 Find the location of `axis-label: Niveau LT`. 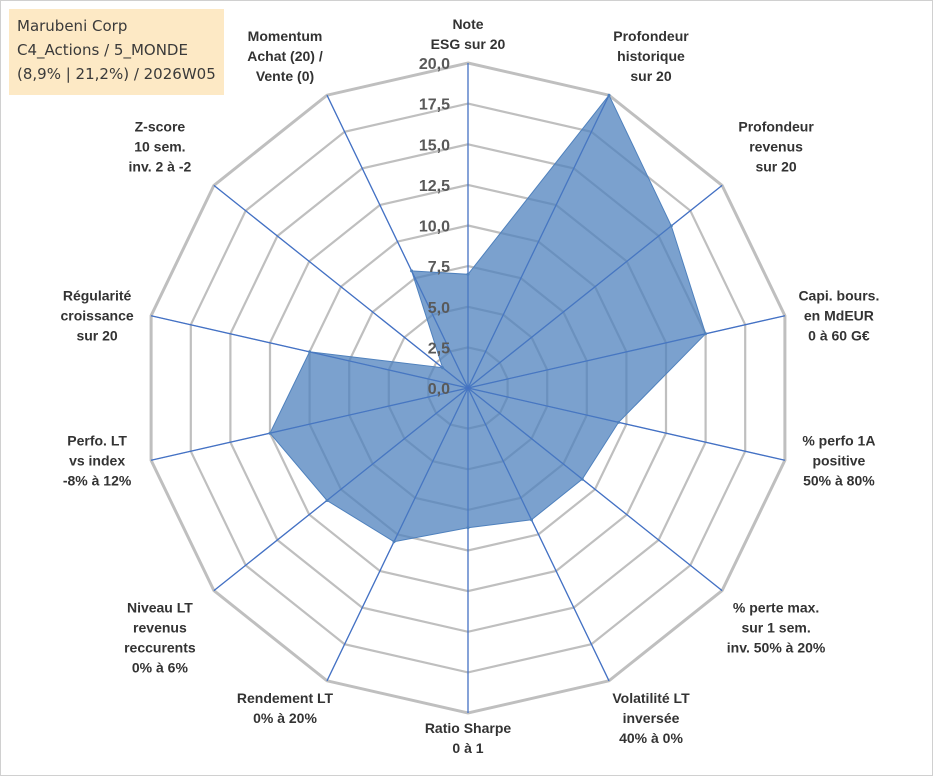

axis-label: Niveau LT is located at coordinates (160, 608).